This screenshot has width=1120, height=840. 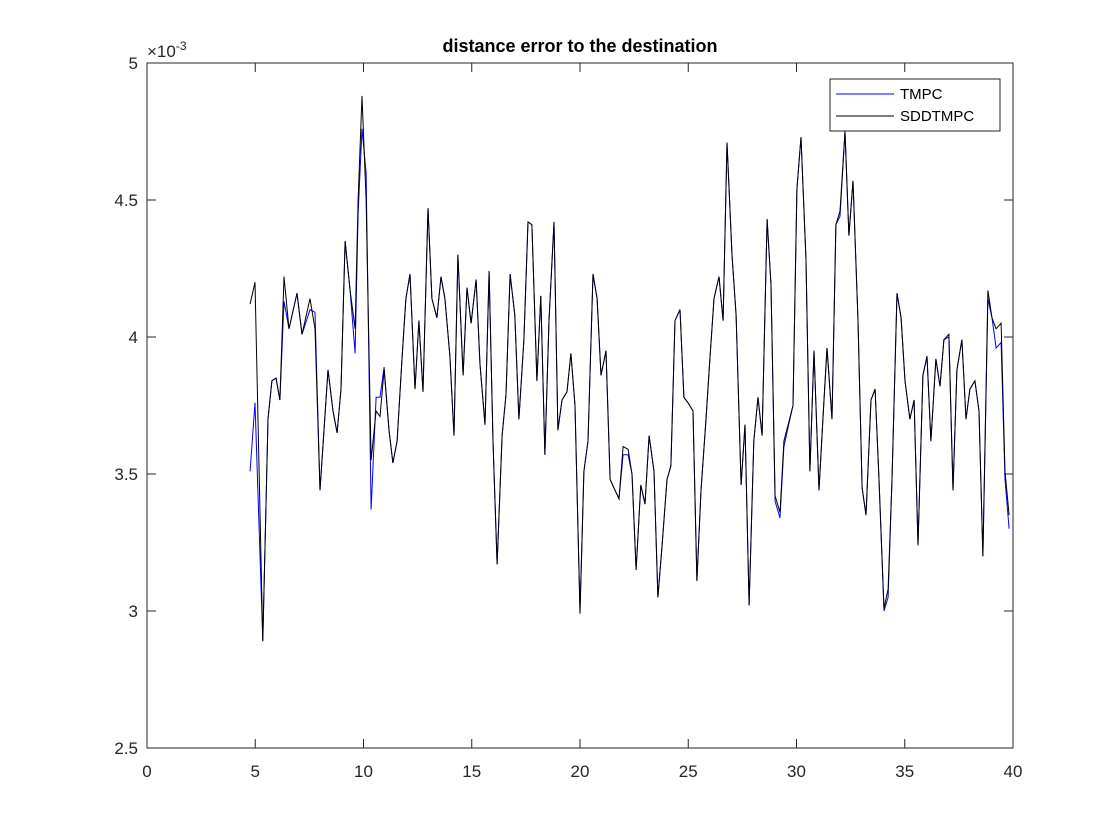 I want to click on x-tick-label: 20, so click(x=580, y=771).